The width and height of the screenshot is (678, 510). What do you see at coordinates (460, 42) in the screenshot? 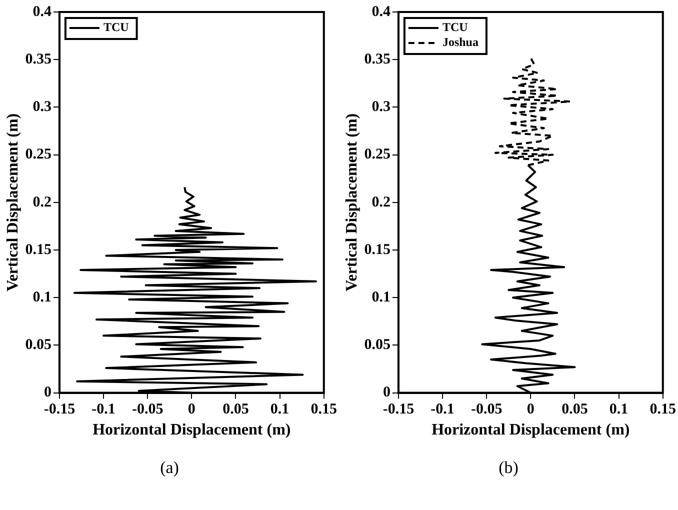
I see `legend-label: Joshua` at bounding box center [460, 42].